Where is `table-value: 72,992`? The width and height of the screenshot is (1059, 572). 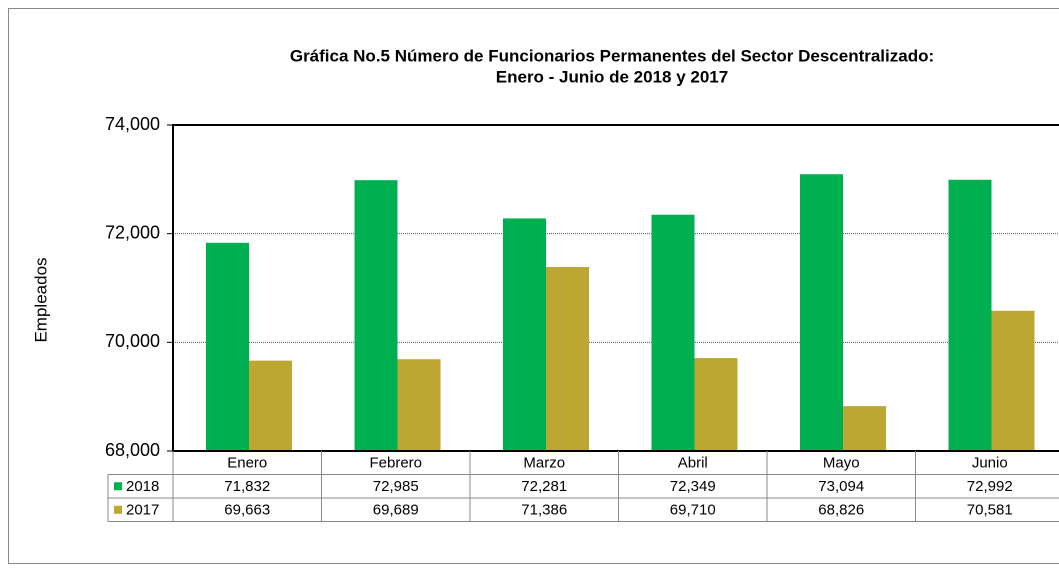
table-value: 72,992 is located at coordinates (990, 486).